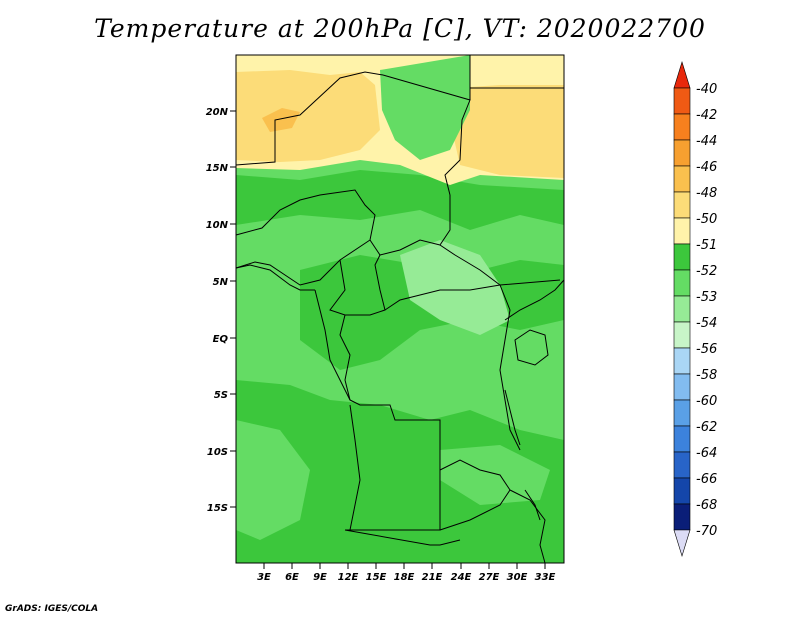 This screenshot has width=800, height=618. Describe the element at coordinates (442, 297) in the screenshot. I see `border-congo` at that location.